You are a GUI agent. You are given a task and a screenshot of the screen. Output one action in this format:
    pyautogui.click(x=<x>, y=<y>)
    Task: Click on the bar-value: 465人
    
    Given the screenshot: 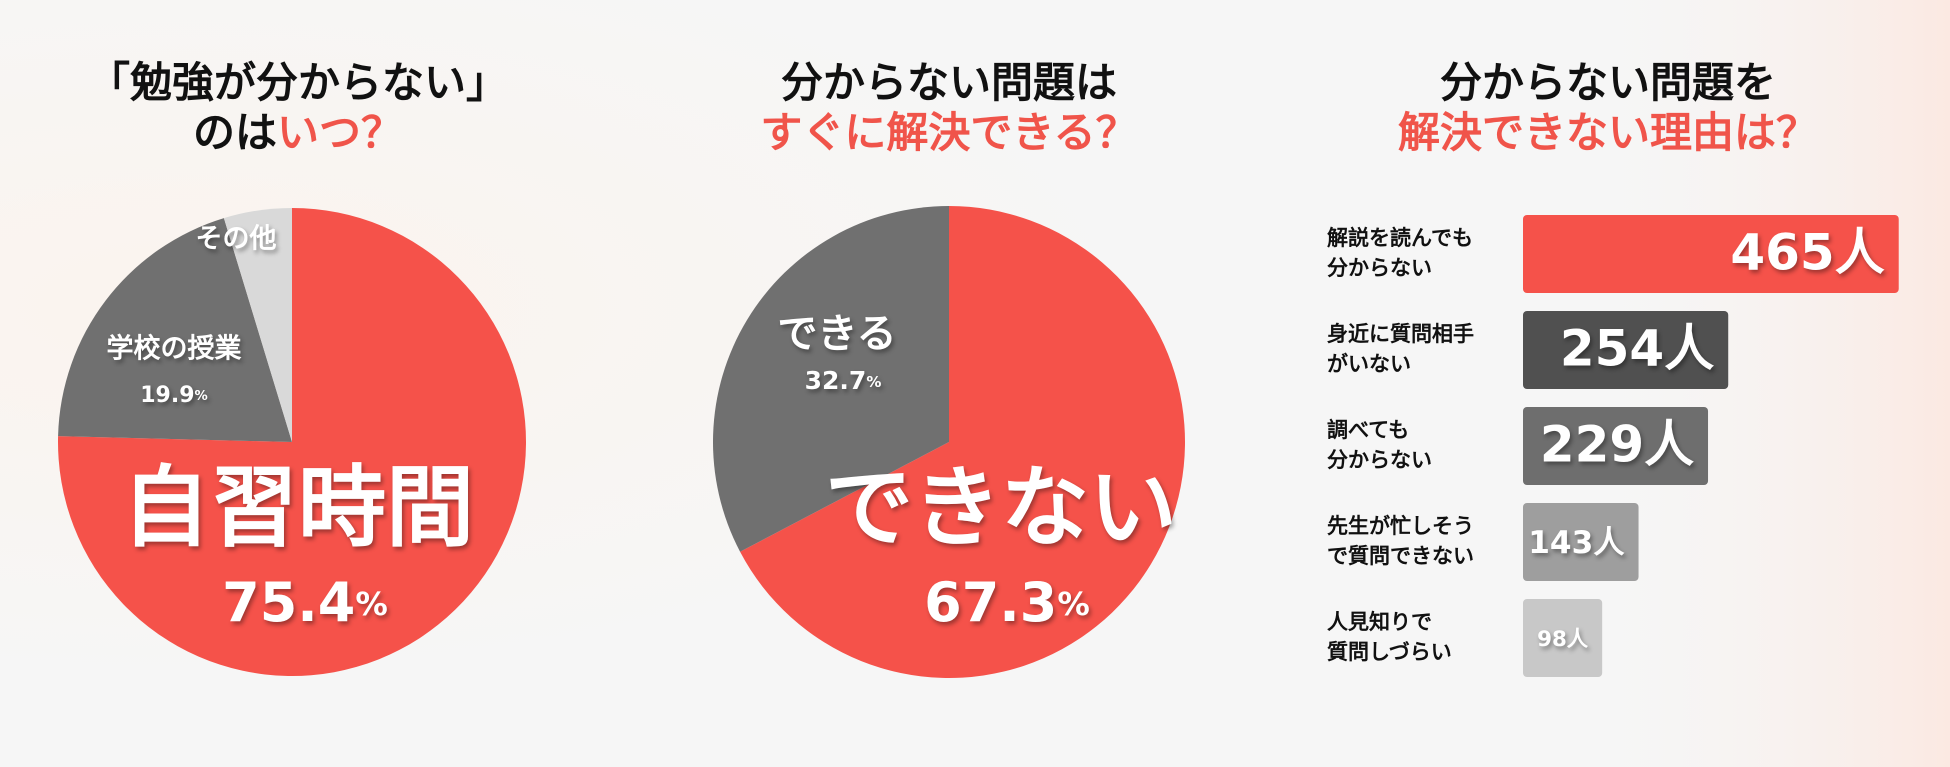 What is the action you would take?
    pyautogui.click(x=1807, y=253)
    